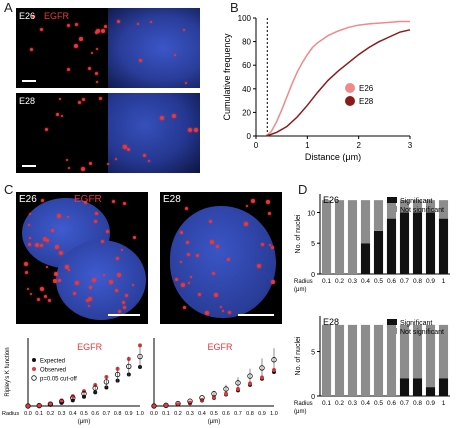 The image size is (474, 428). I want to click on micrograph-c-e28: E28, so click(221, 258).